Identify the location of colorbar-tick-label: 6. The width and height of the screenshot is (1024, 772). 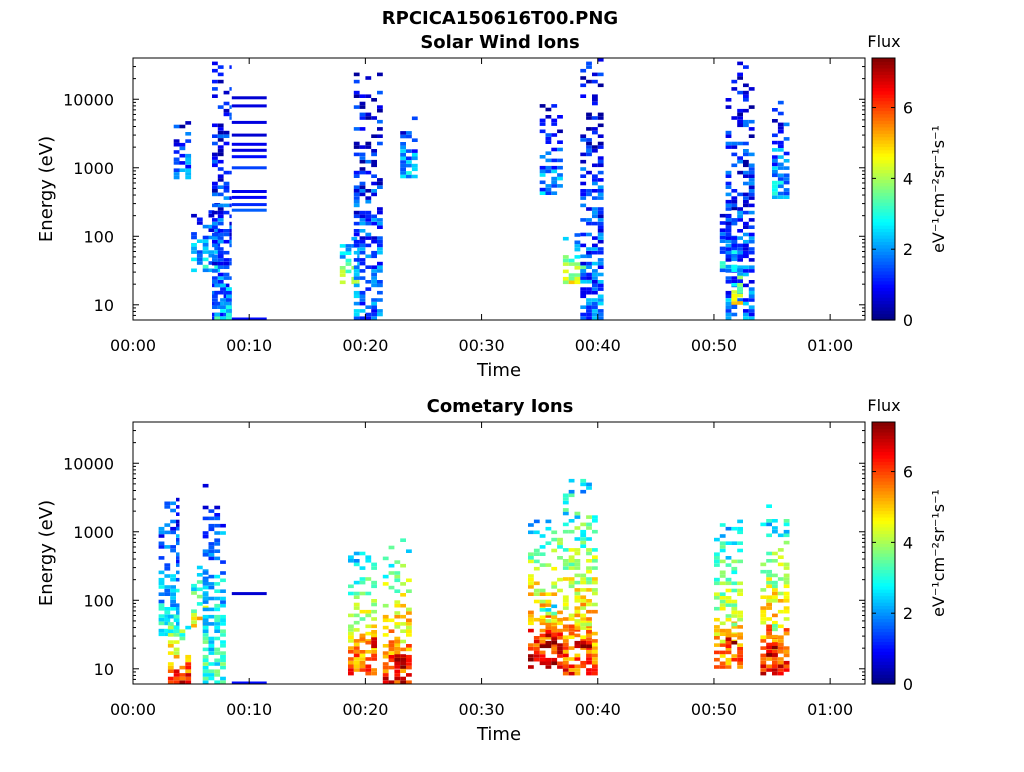
(908, 108).